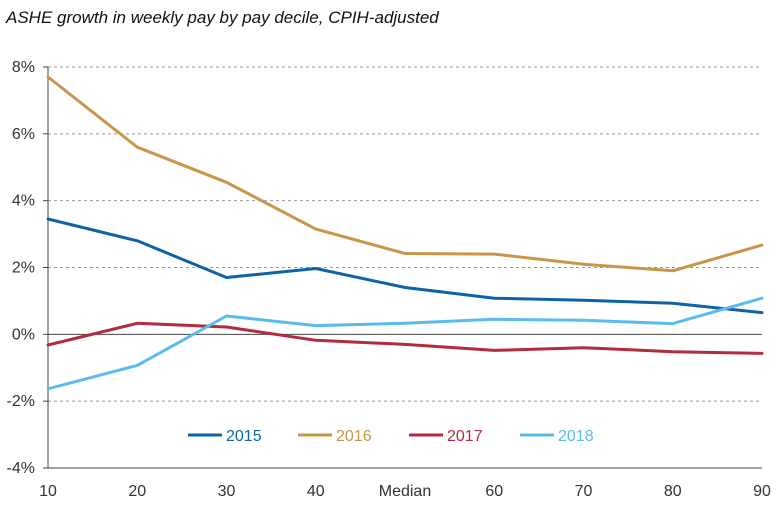  What do you see at coordinates (354, 436) in the screenshot?
I see `legend-label-2016: 2016` at bounding box center [354, 436].